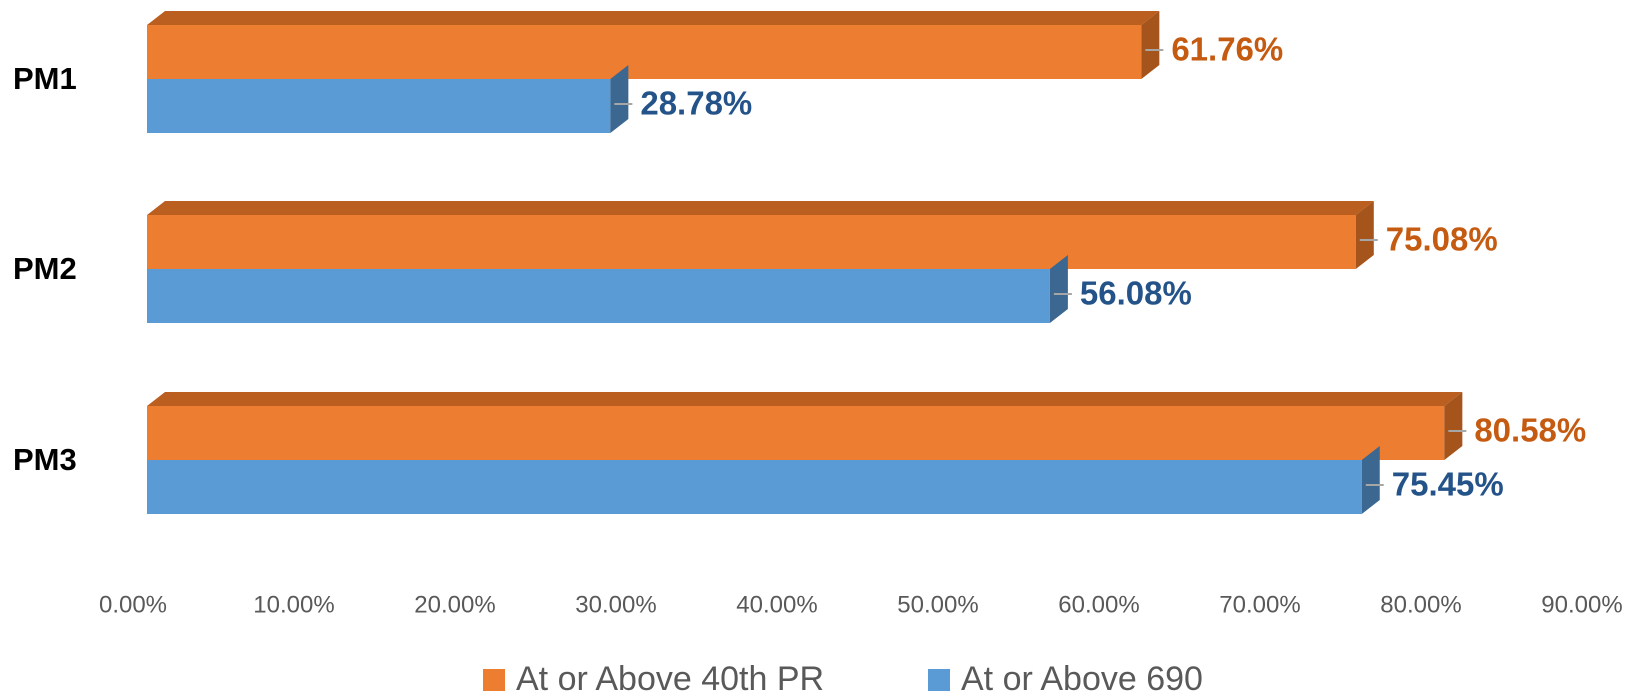 The height and width of the screenshot is (696, 1639). What do you see at coordinates (776, 604) in the screenshot?
I see `x-tick-label: 40.00%` at bounding box center [776, 604].